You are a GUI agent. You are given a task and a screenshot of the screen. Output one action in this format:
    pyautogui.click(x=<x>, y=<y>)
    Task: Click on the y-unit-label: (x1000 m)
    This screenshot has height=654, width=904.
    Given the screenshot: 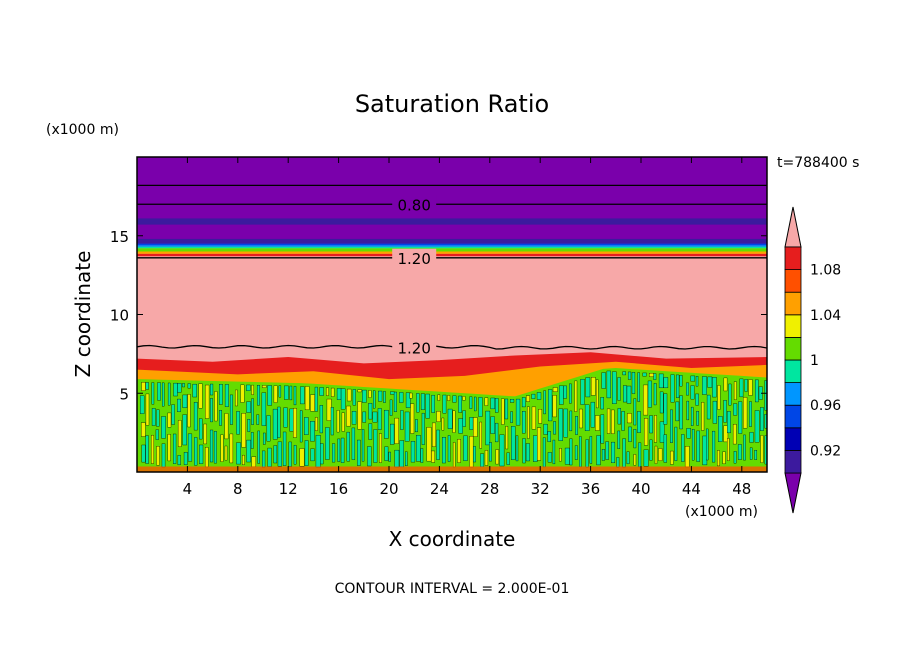 What is the action you would take?
    pyautogui.click(x=82, y=130)
    